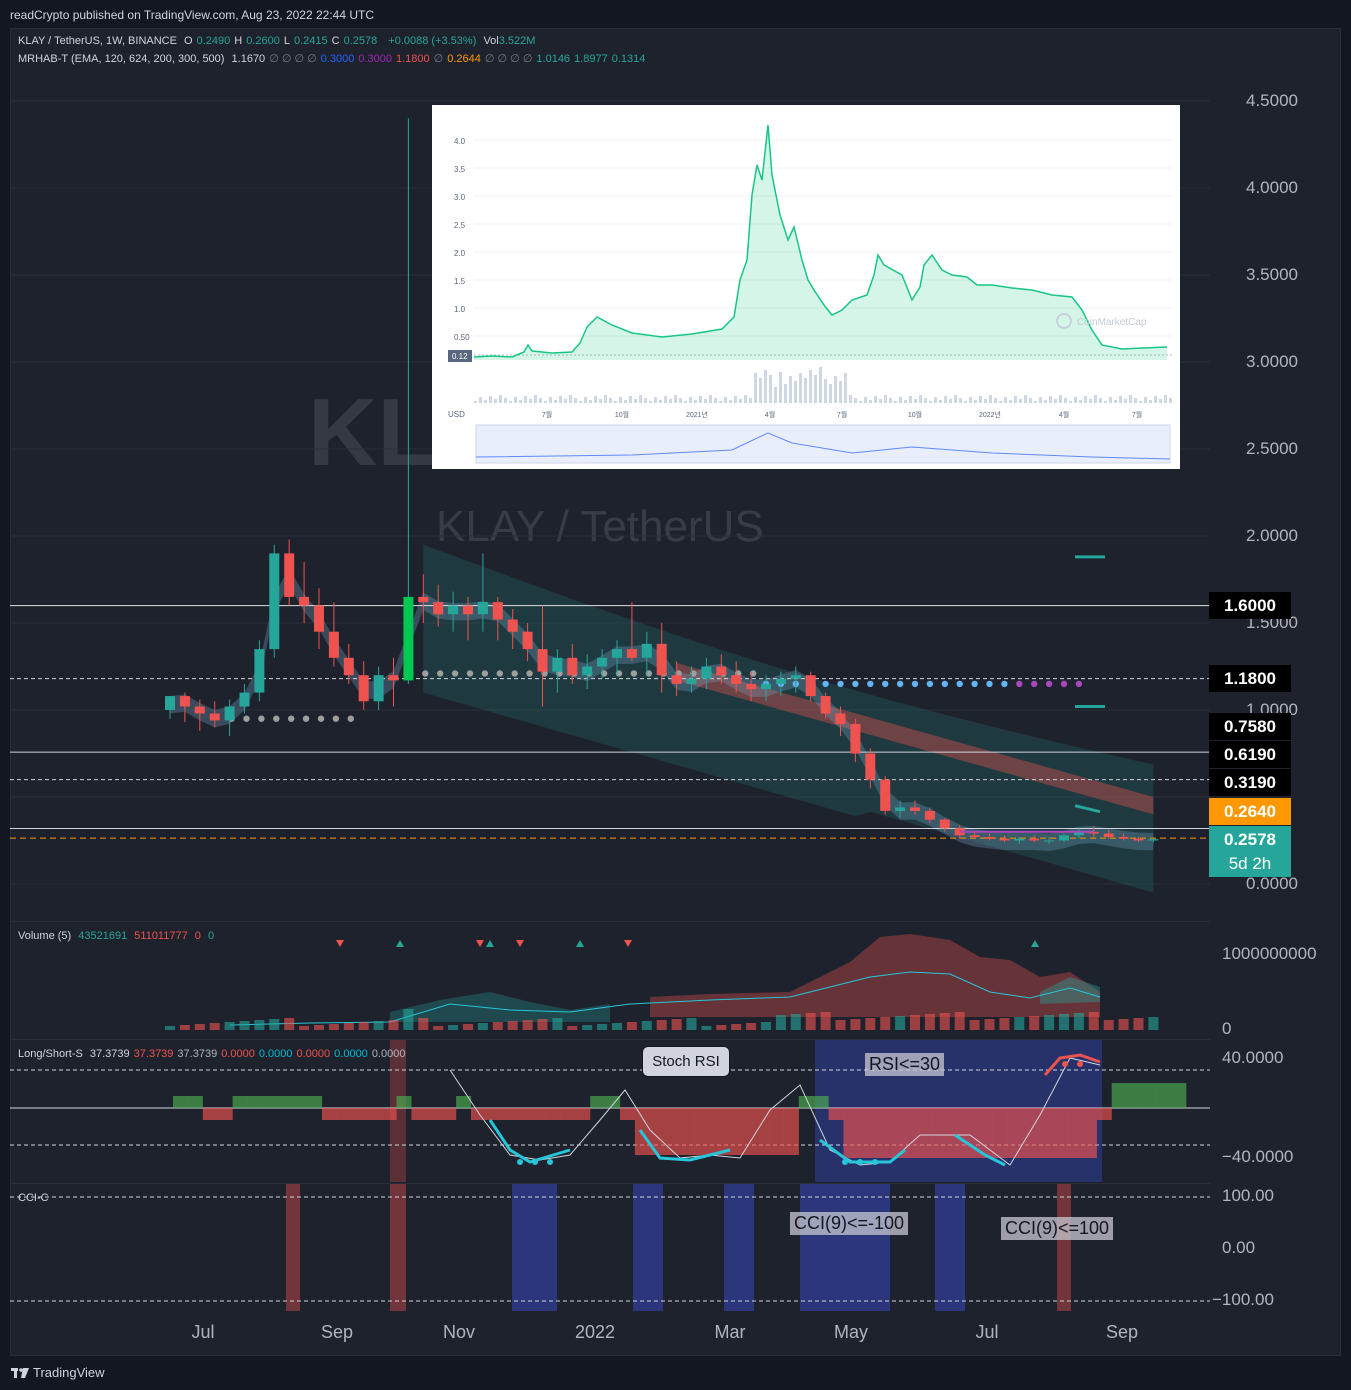  Describe the element at coordinates (1122, 1332) in the screenshot. I see `time-tick: Sep` at that location.